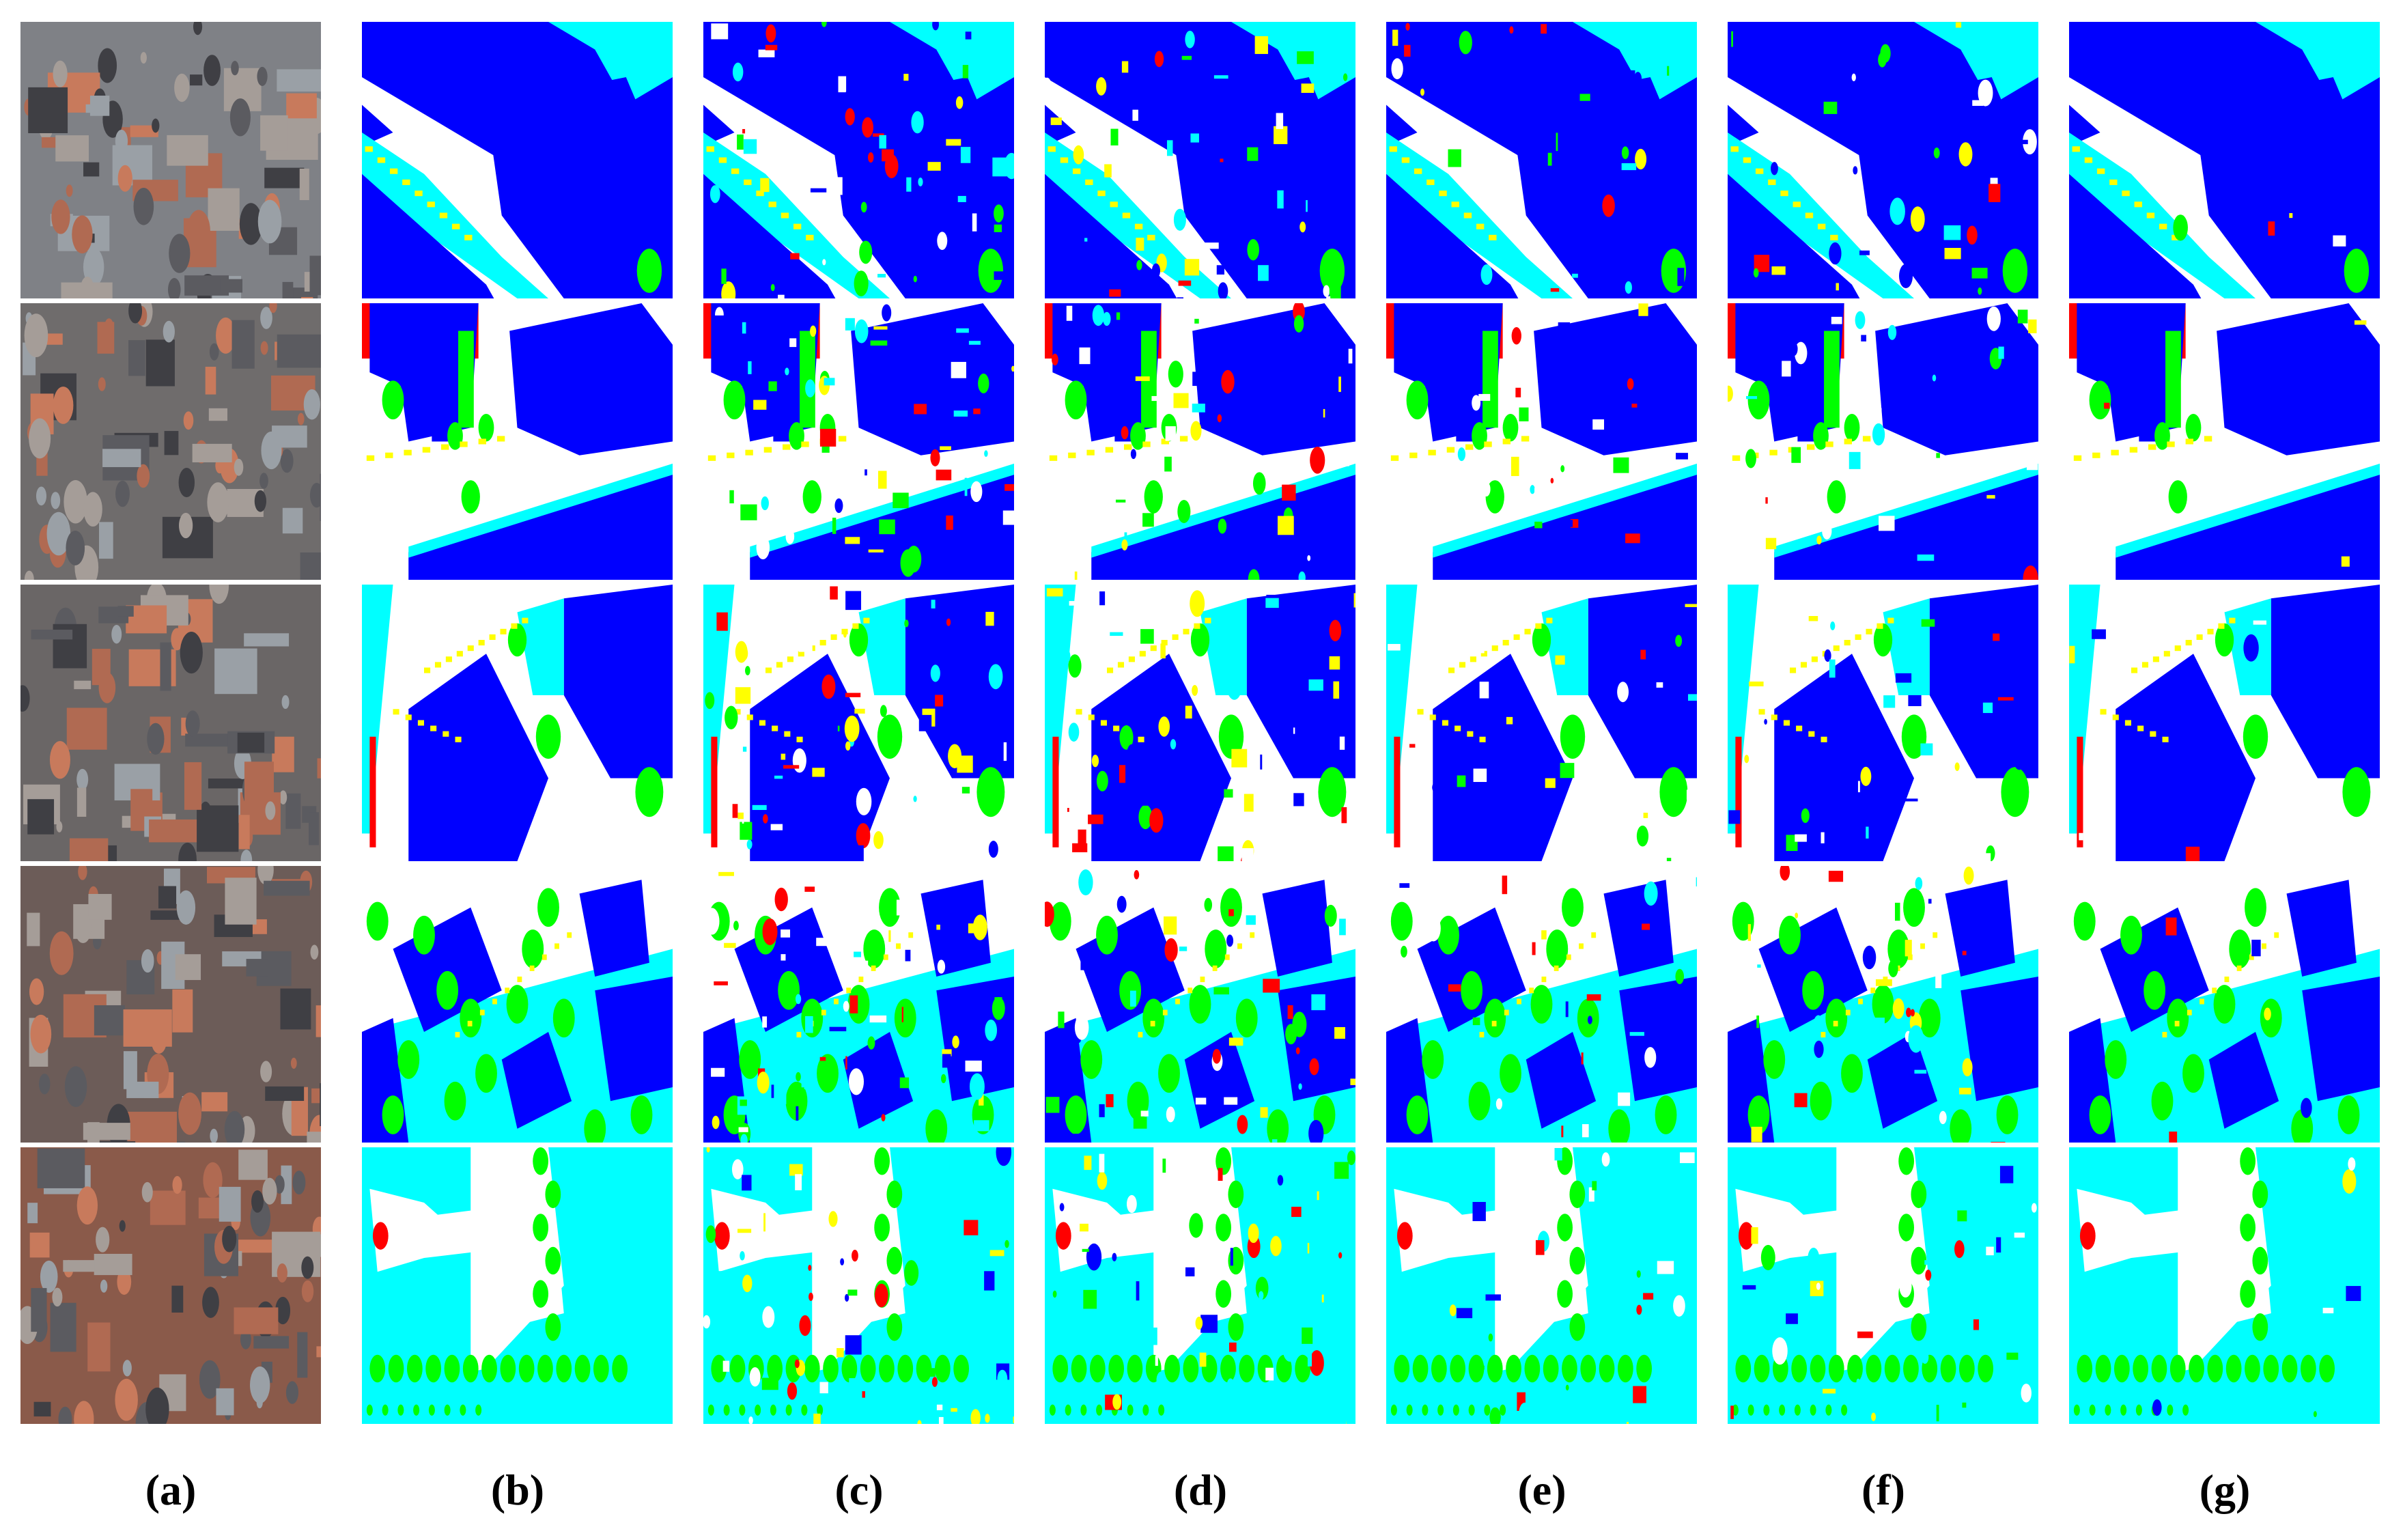 This screenshot has height=1540, width=2403. Describe the element at coordinates (859, 1490) in the screenshot. I see `label-c: (c)` at that location.